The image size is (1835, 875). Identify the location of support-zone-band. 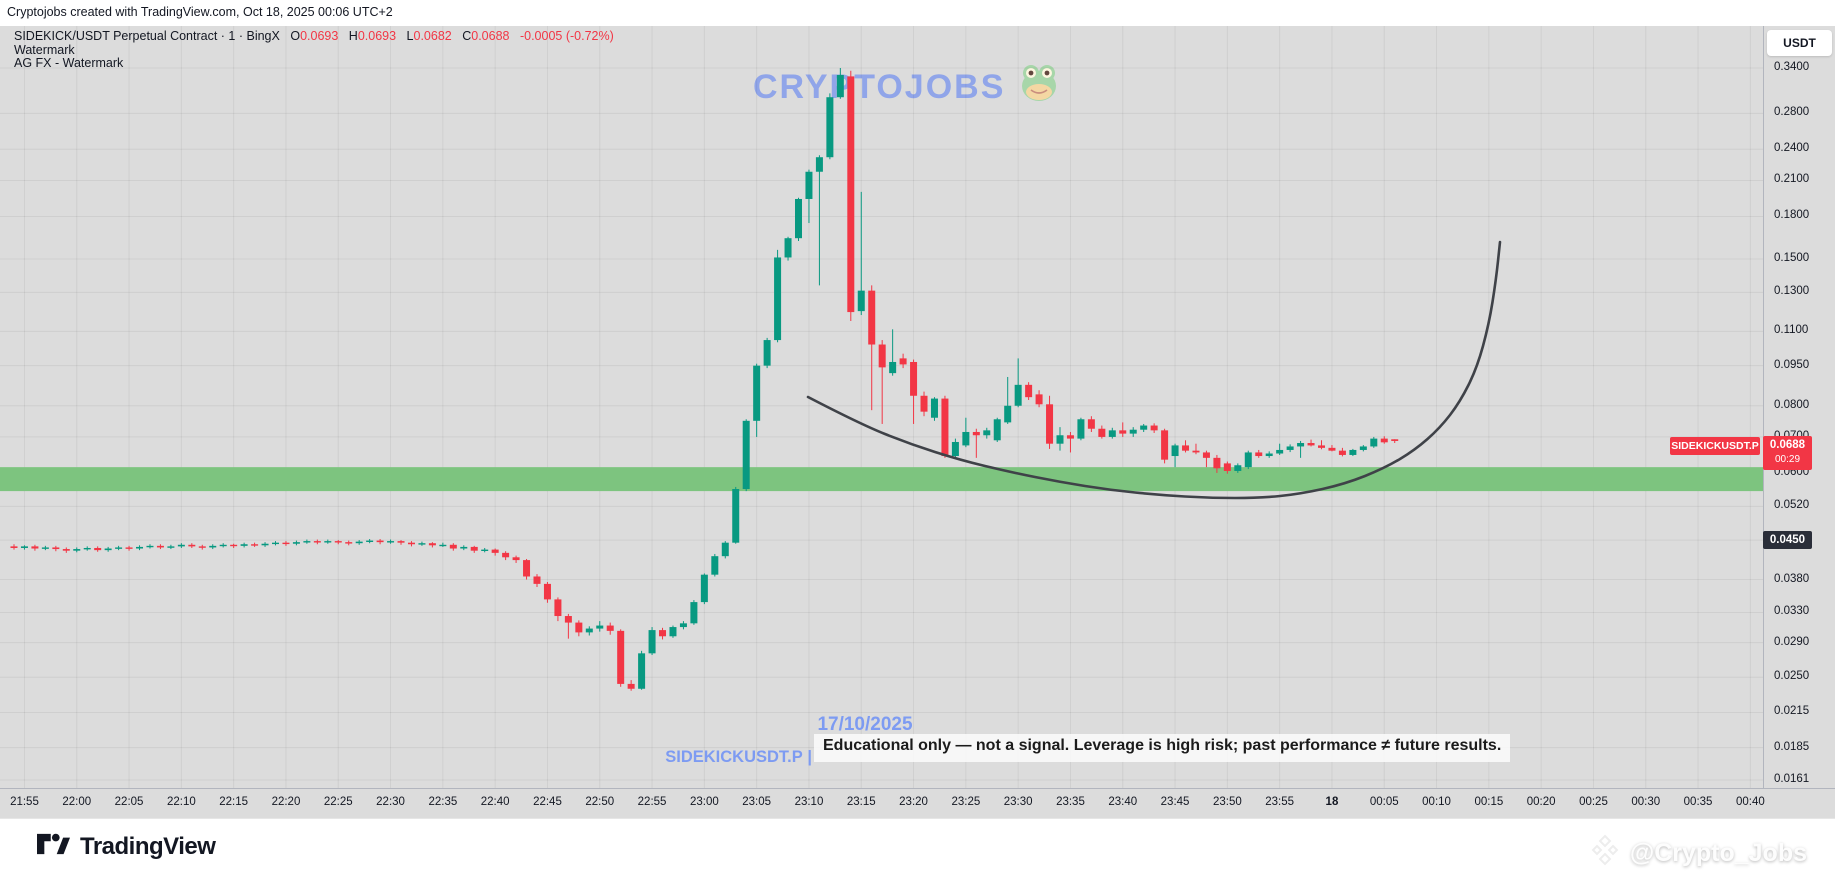
(881, 479).